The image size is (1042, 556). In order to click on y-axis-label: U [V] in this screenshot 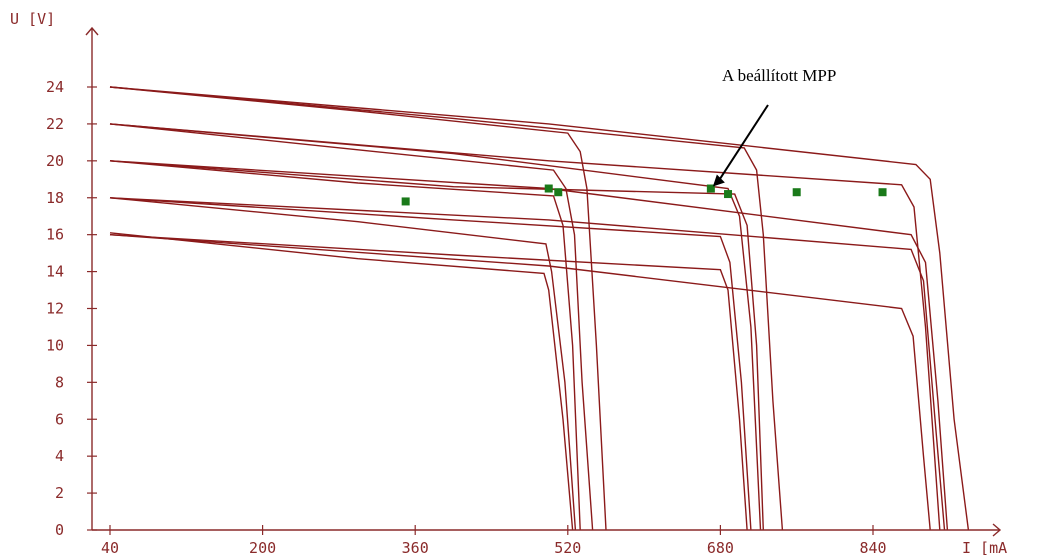, I will do `click(32, 19)`.